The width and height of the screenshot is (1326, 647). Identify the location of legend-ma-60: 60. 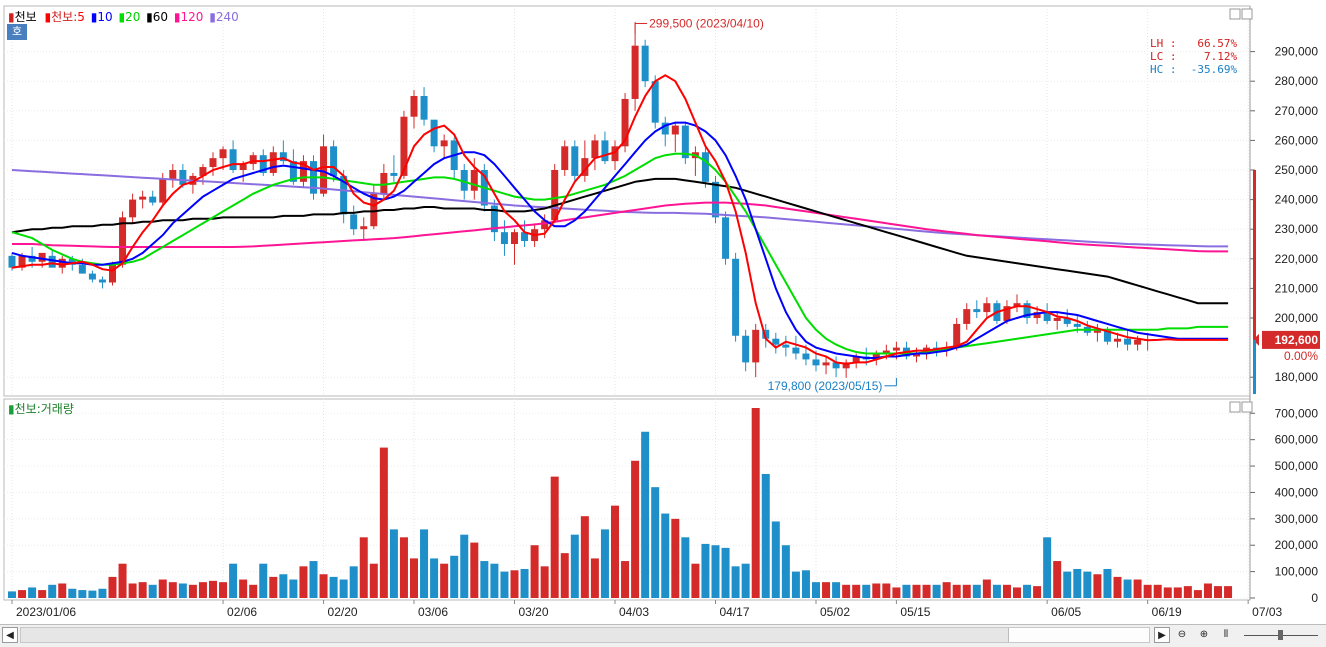
(160, 17).